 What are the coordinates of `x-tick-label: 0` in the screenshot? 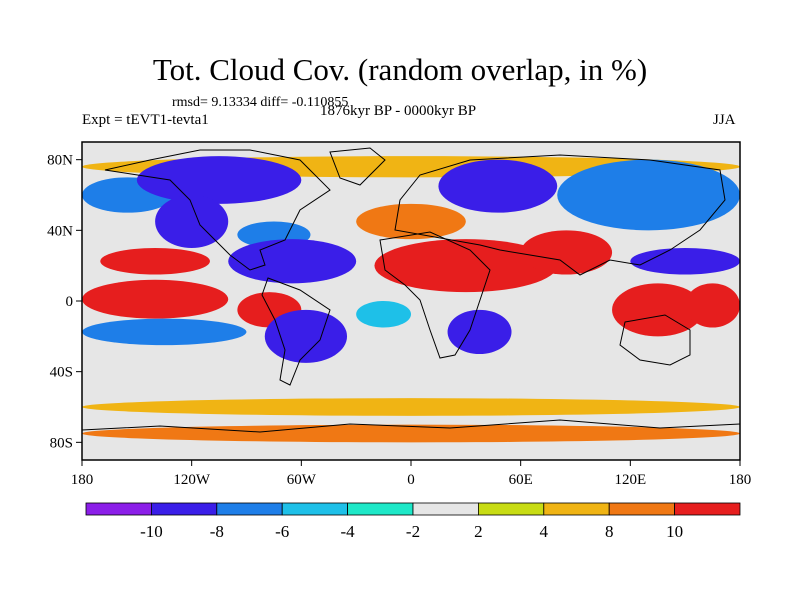 It's located at (411, 480).